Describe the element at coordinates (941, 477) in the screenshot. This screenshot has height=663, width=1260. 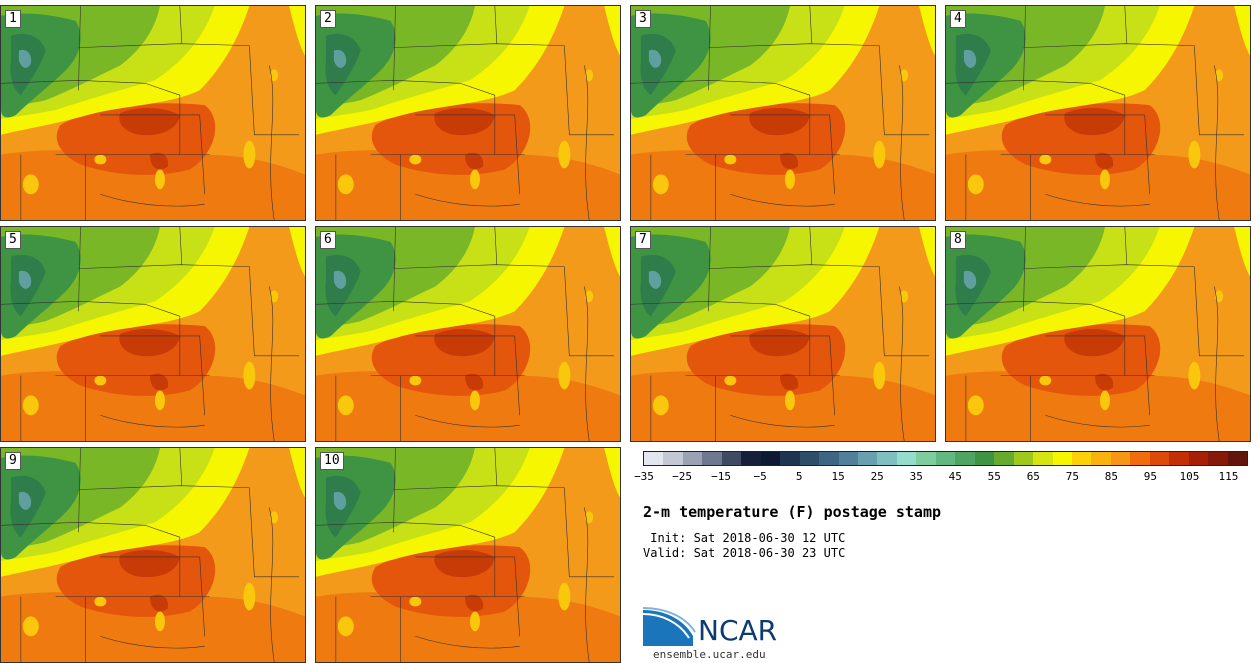
I see `colorbar-tick-labels: −35 −25 −15 −5 5 15 25 35 45 55 65 75 85 95 105 115` at that location.